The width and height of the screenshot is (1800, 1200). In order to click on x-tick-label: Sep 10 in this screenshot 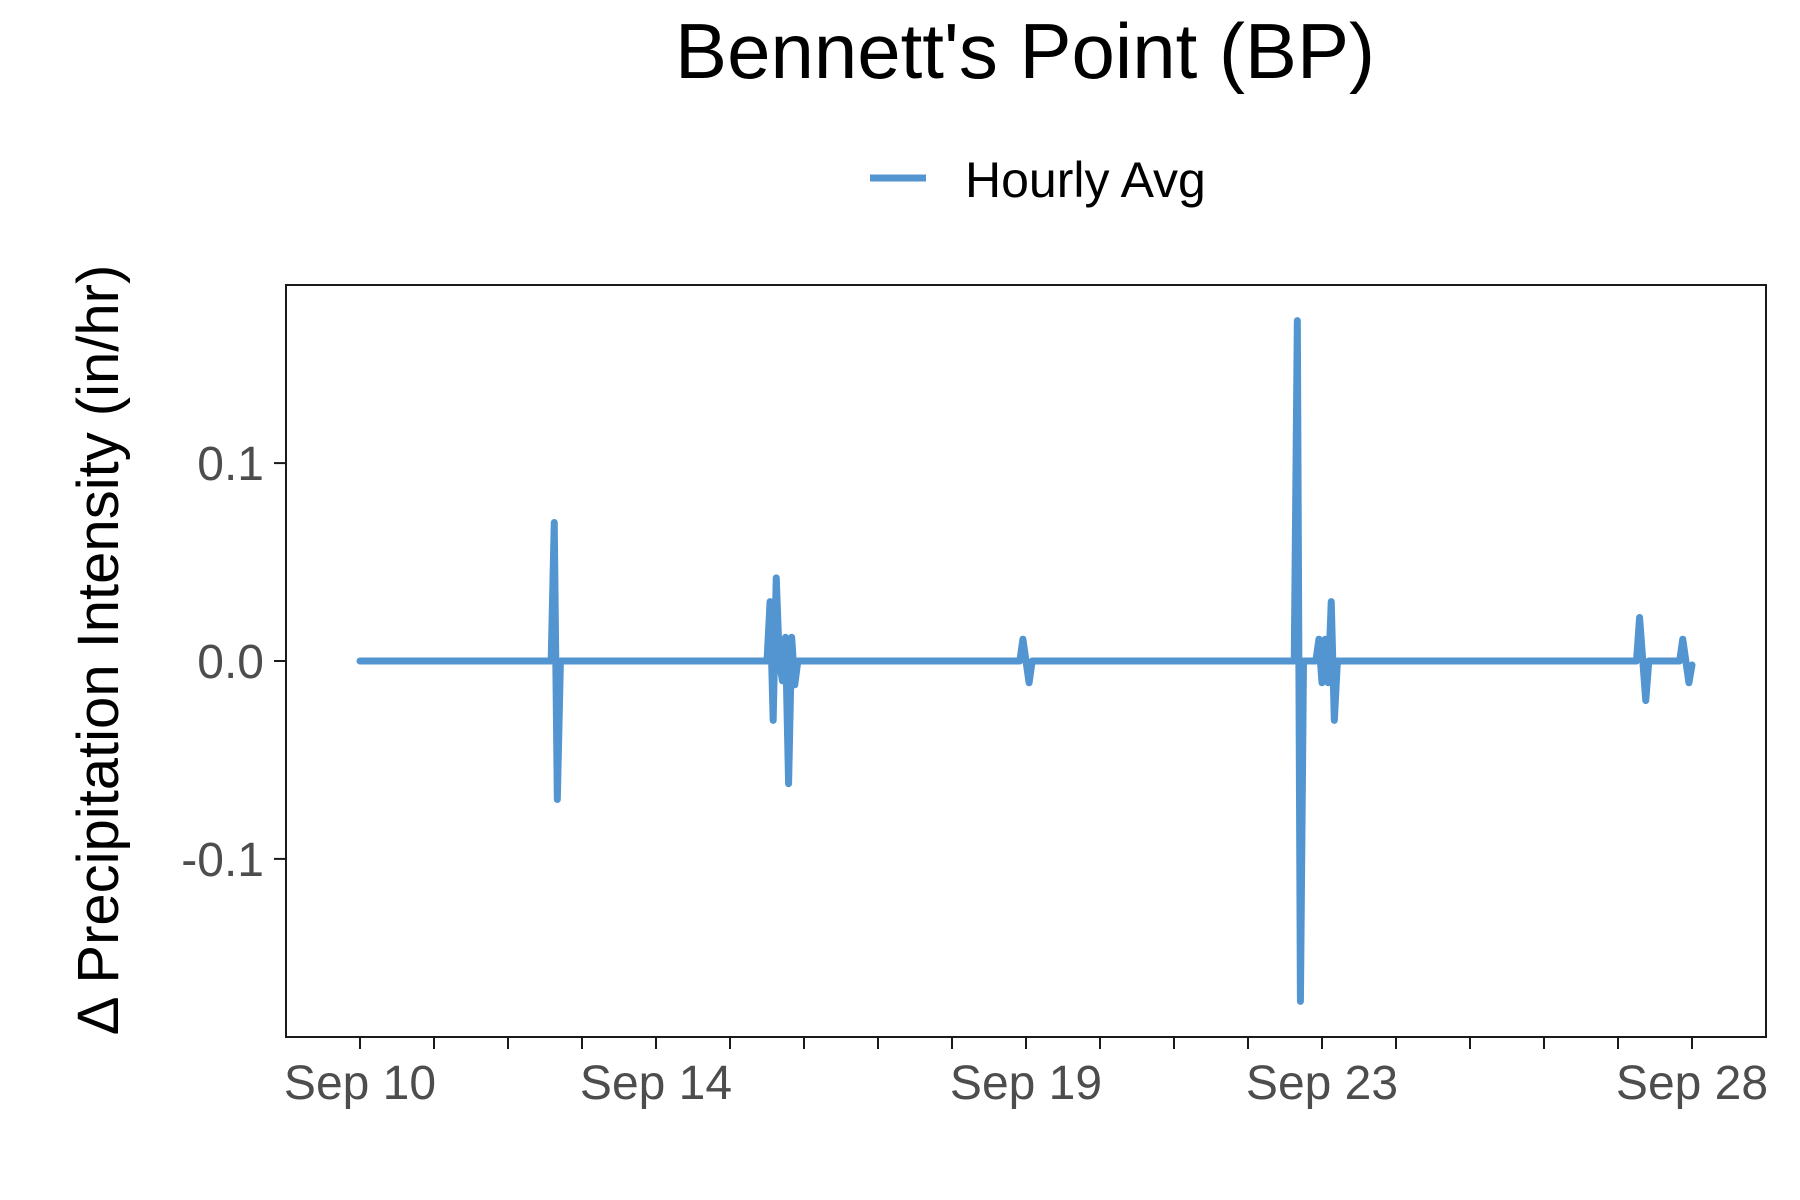, I will do `click(360, 1083)`.